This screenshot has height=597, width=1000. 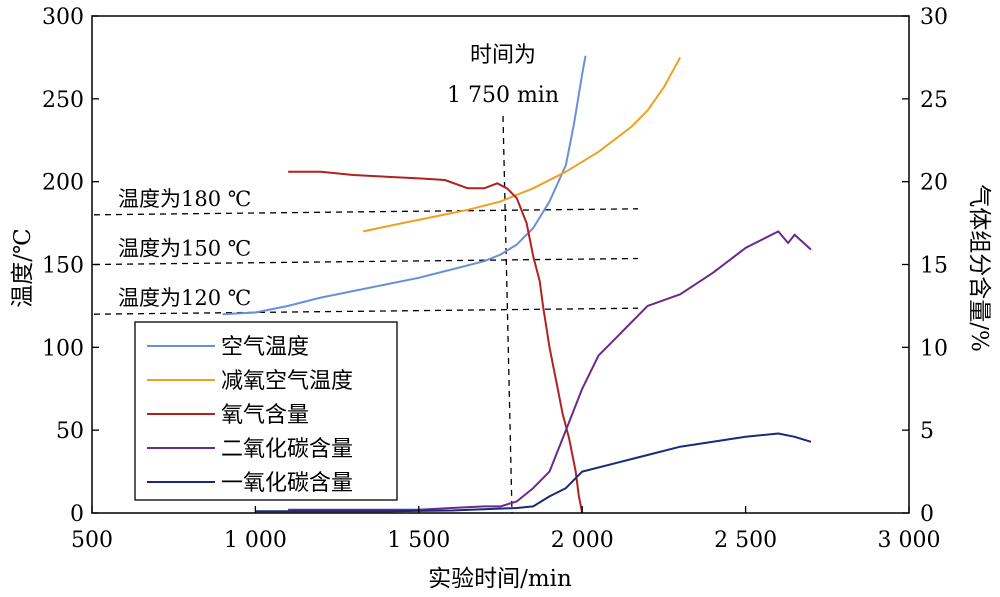 What do you see at coordinates (745, 540) in the screenshot?
I see `x-tick-label: 2 500` at bounding box center [745, 540].